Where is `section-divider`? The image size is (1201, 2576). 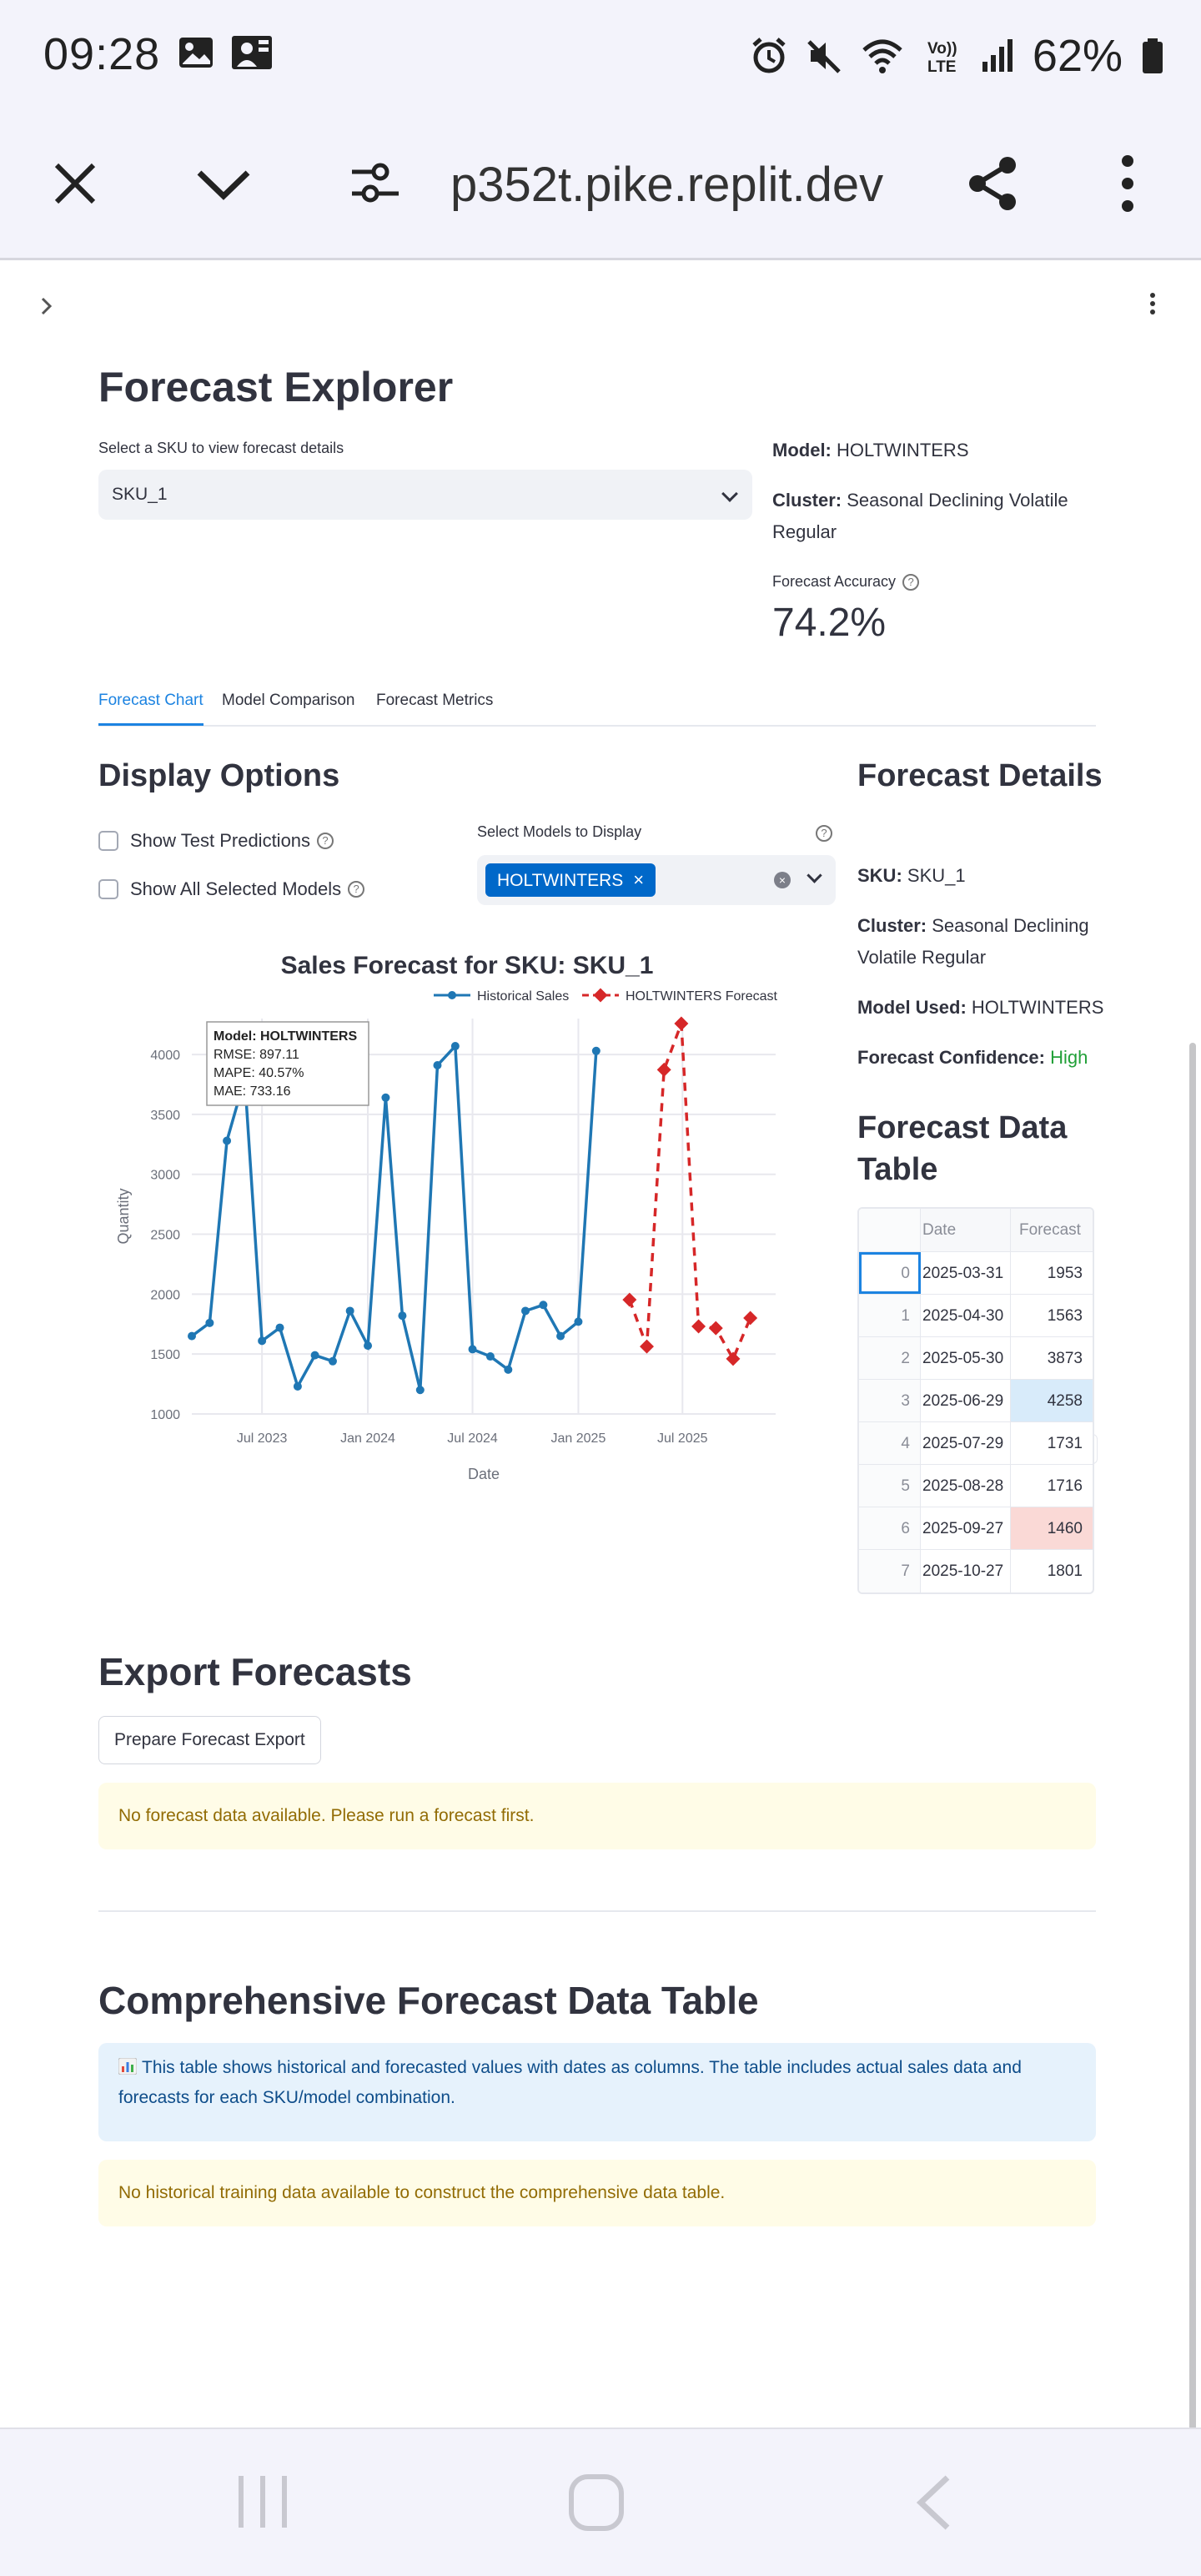 section-divider is located at coordinates (597, 1911).